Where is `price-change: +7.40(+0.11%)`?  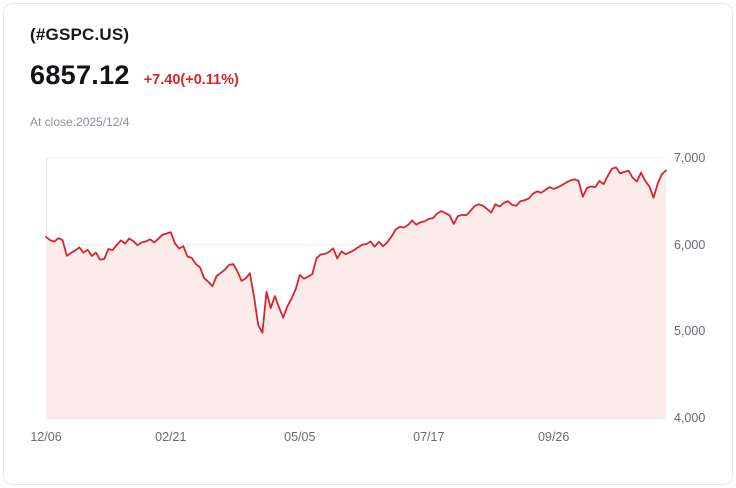 price-change: +7.40(+0.11%) is located at coordinates (191, 80).